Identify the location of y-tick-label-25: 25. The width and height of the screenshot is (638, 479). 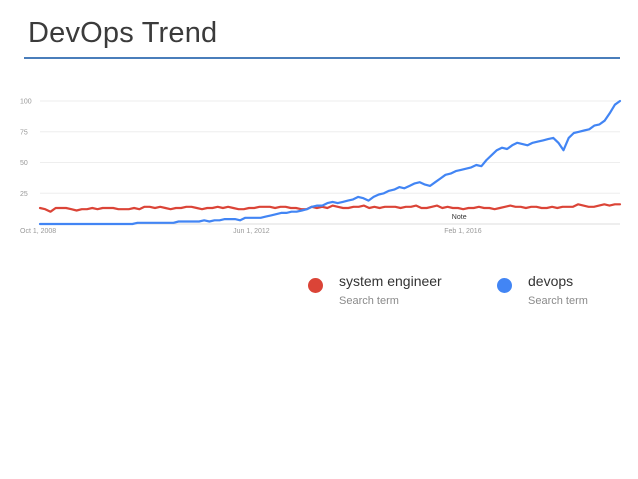
(24, 194).